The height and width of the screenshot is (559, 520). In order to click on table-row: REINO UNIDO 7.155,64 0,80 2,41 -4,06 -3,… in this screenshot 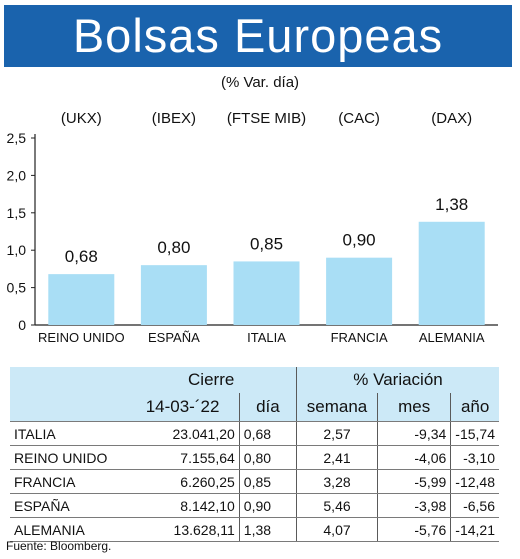, I will do `click(254, 457)`.